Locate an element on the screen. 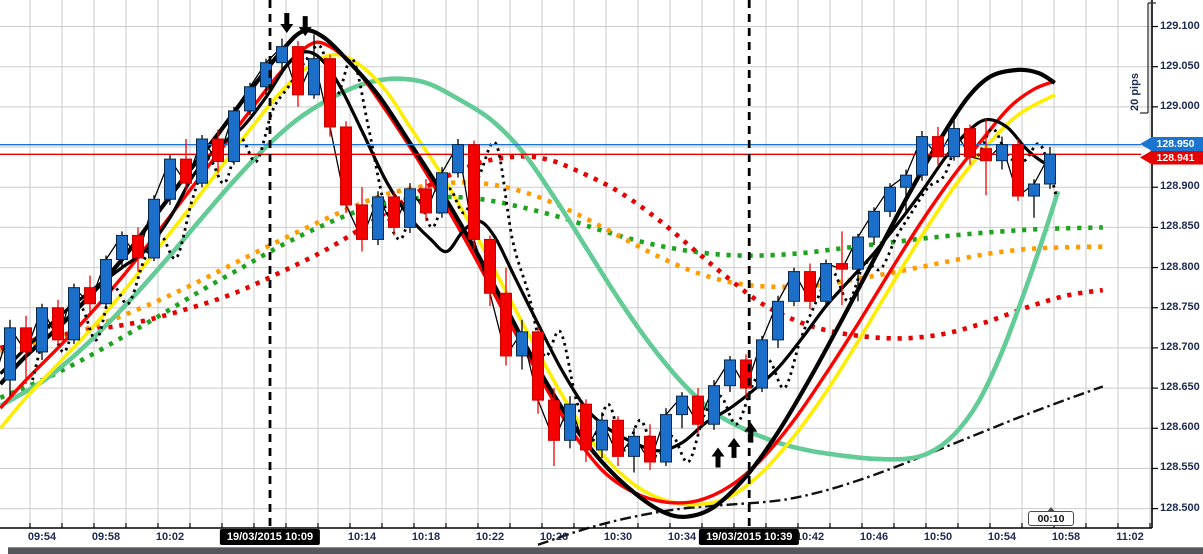 Image resolution: width=1203 pixels, height=554 pixels. y-axis-label: 128.650 is located at coordinates (1180, 387).